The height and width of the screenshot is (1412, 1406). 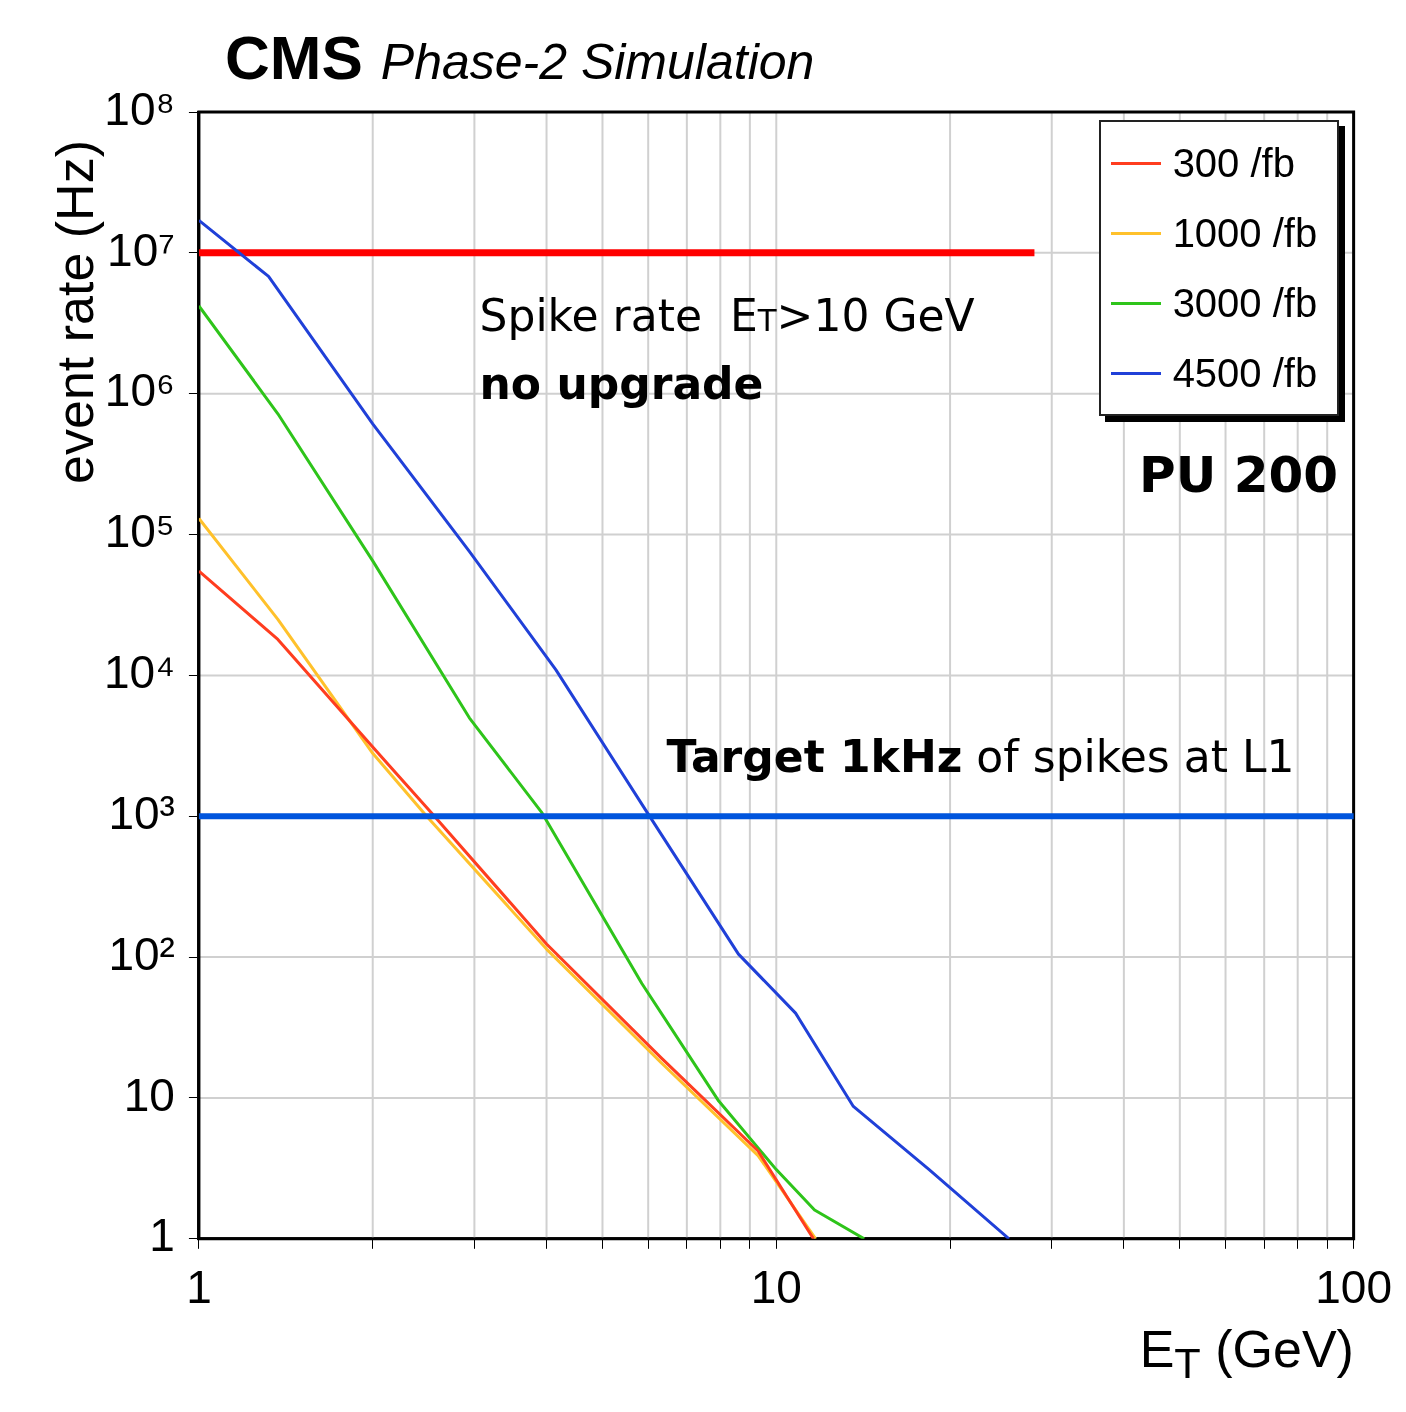 I want to click on y-tick-label: 10⁴, so click(x=139, y=672).